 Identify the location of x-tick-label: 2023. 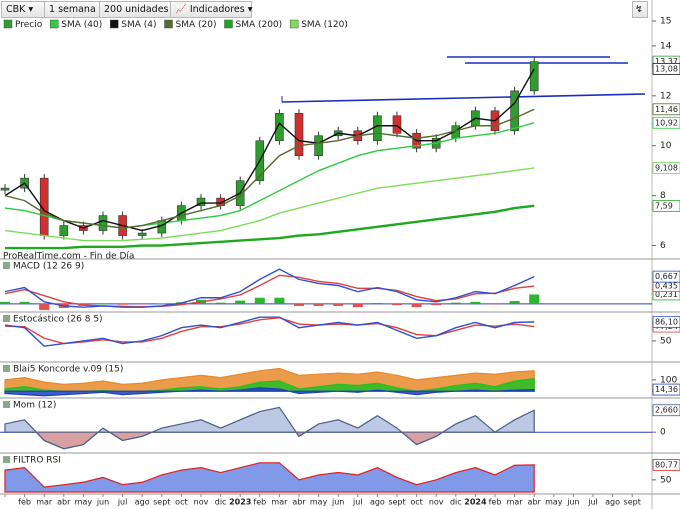
(240, 502).